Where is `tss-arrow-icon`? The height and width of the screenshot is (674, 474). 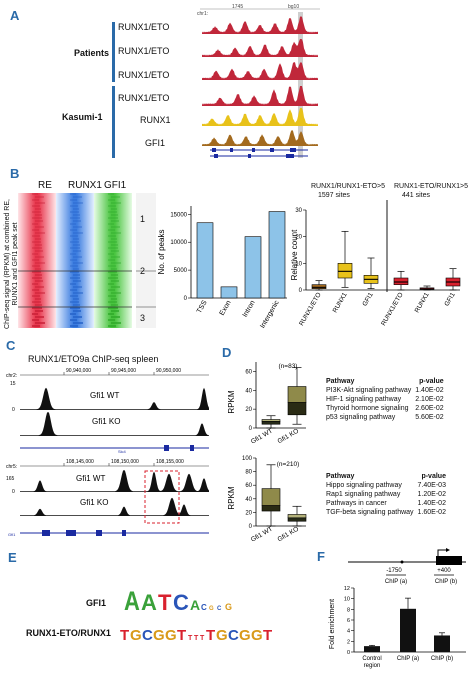 tss-arrow-icon is located at coordinates (442, 552).